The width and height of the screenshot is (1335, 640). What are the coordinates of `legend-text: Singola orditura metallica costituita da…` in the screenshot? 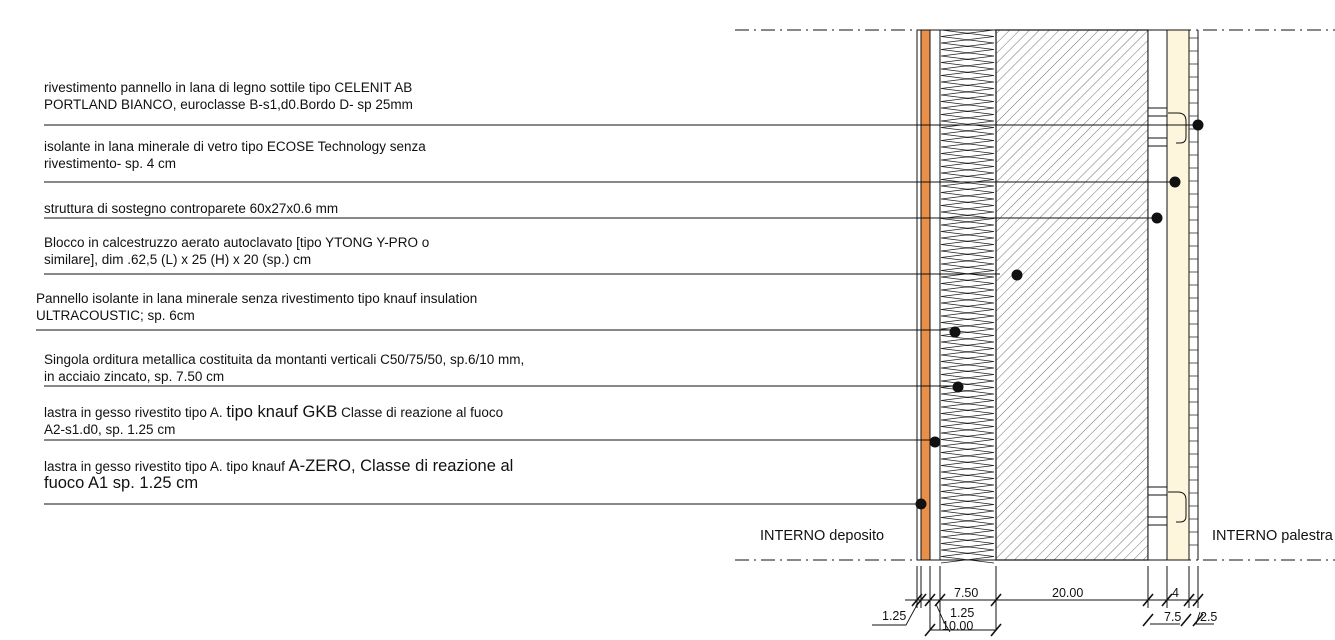 It's located at (284, 359).